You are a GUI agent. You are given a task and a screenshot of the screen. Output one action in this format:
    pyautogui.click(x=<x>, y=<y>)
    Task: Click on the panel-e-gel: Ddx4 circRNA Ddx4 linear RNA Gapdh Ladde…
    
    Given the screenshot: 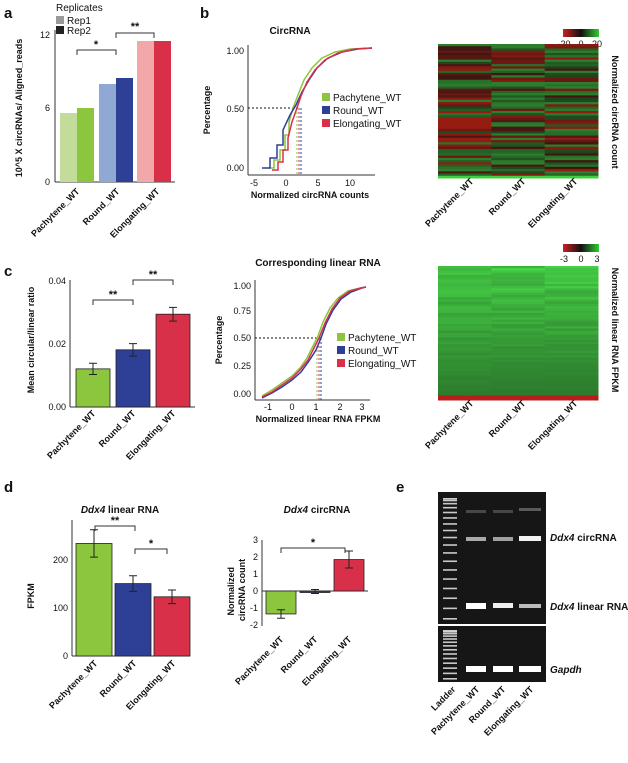 What is the action you would take?
    pyautogui.click(x=528, y=615)
    